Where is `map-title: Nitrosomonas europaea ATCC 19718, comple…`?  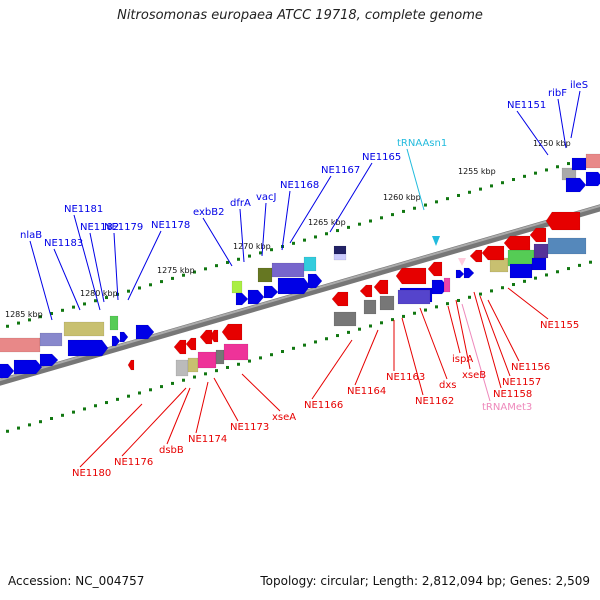 map-title: Nitrosomonas europaea ATCC 19718, comple… is located at coordinates (300, 15).